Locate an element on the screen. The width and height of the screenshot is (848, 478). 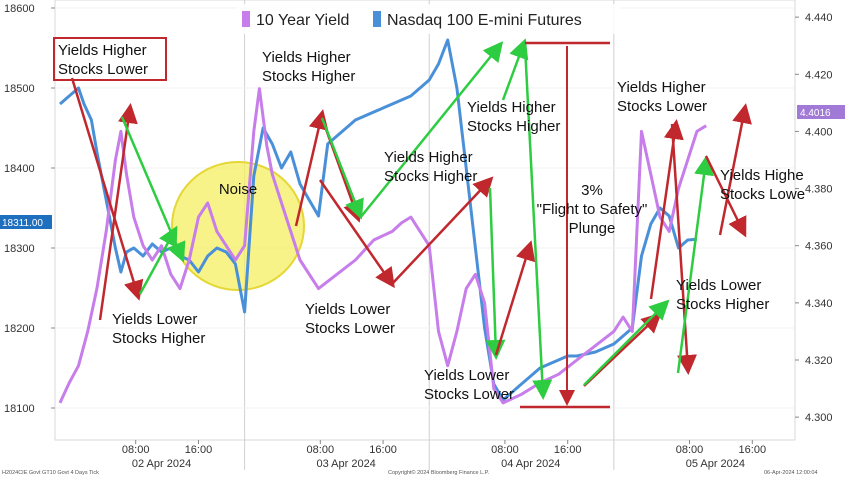
annotation-box is located at coordinates (110, 59).